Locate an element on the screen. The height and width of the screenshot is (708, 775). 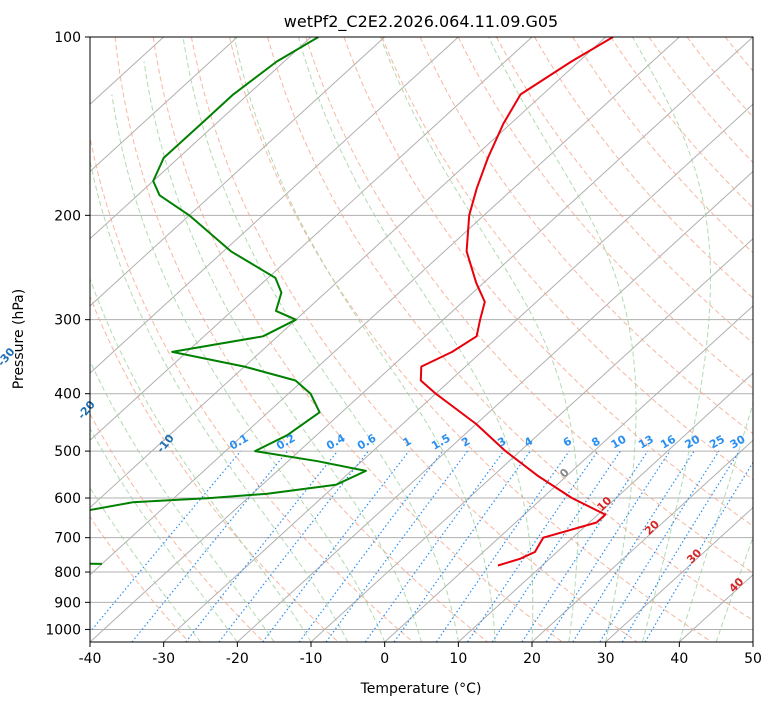
y-tick-label: 200 is located at coordinates (67, 216).